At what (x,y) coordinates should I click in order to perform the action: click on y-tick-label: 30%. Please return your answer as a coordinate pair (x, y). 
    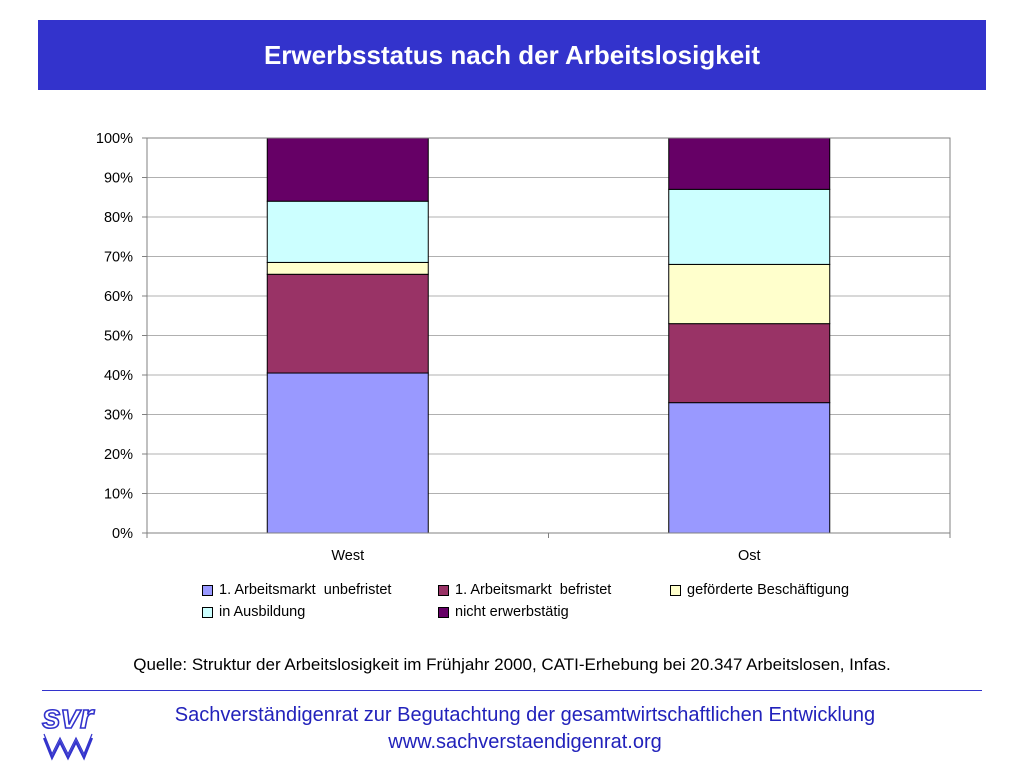
    Looking at the image, I should click on (118, 416).